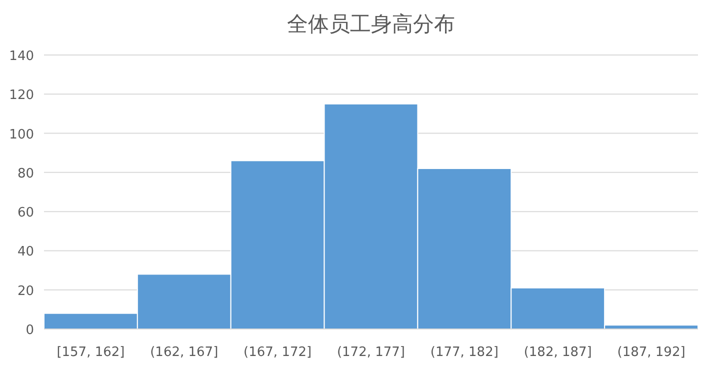 This screenshot has height=368, width=710. Describe the element at coordinates (25, 252) in the screenshot. I see `y-tick-label: 40` at that location.